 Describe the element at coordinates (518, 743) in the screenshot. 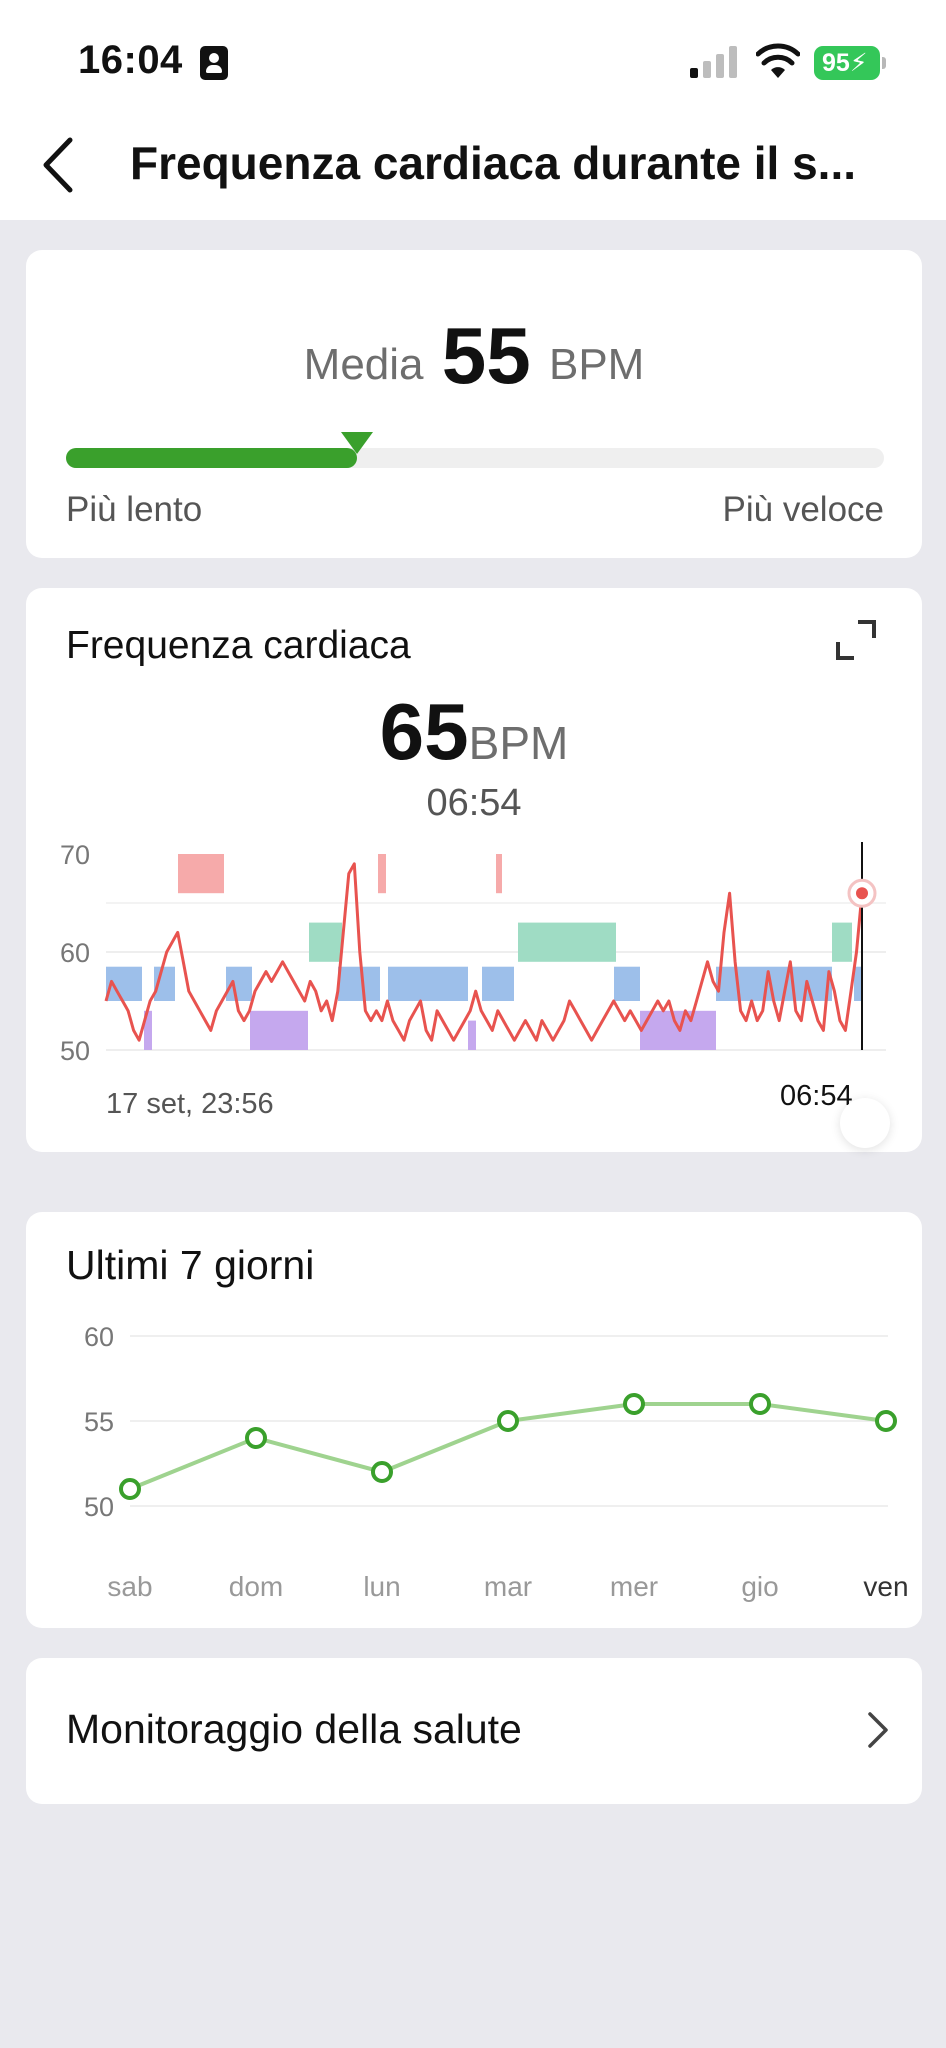

I see `heart-rate-unit: BPM` at that location.